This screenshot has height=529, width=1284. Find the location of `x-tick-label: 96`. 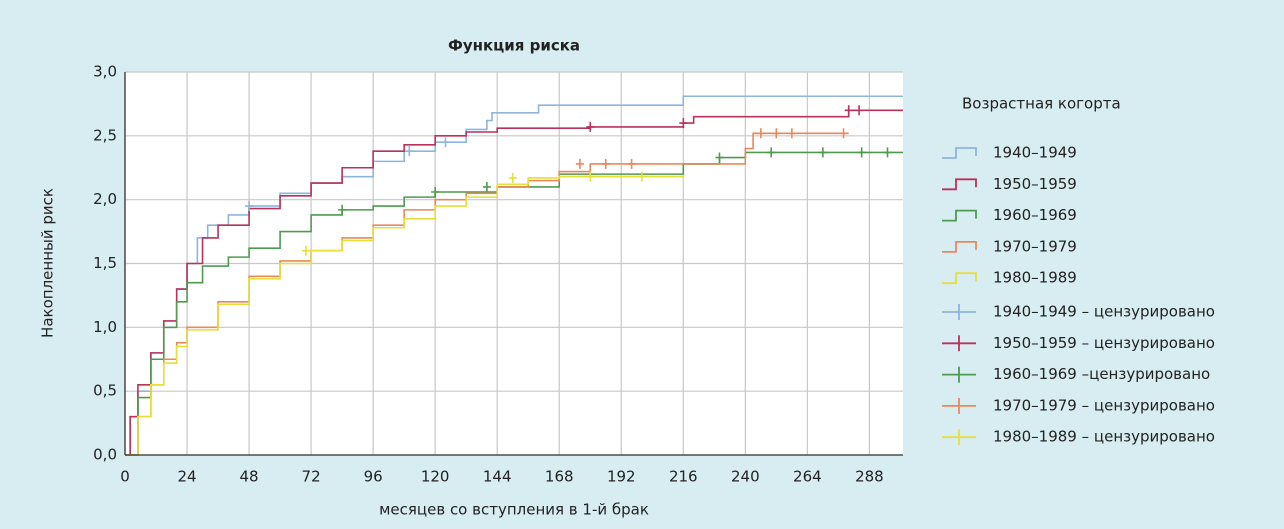

x-tick-label: 96 is located at coordinates (373, 477).